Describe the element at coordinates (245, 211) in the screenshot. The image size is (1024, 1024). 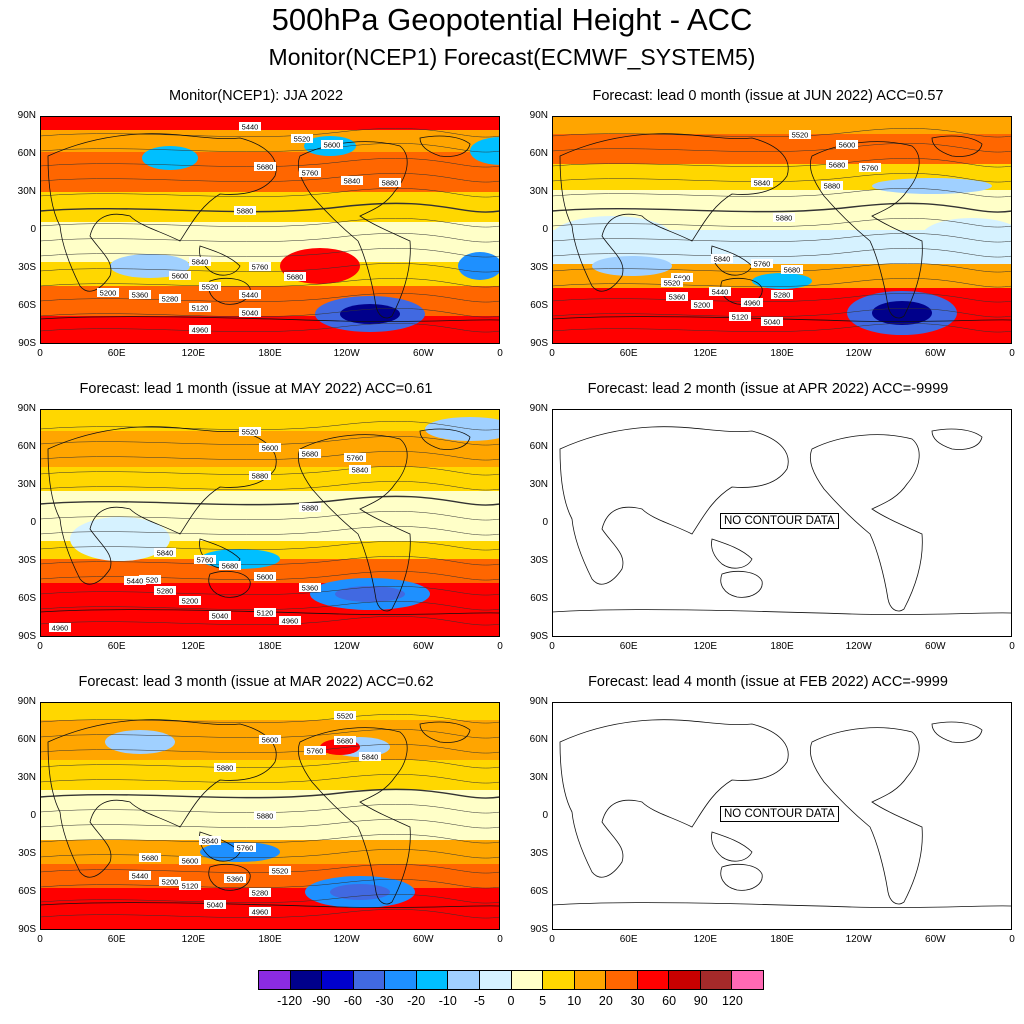
I see `svg-text: 5880` at that location.